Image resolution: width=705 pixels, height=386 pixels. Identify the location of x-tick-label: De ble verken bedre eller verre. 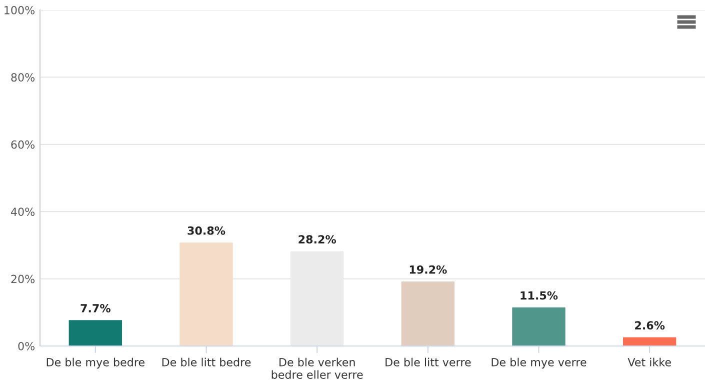
(317, 368).